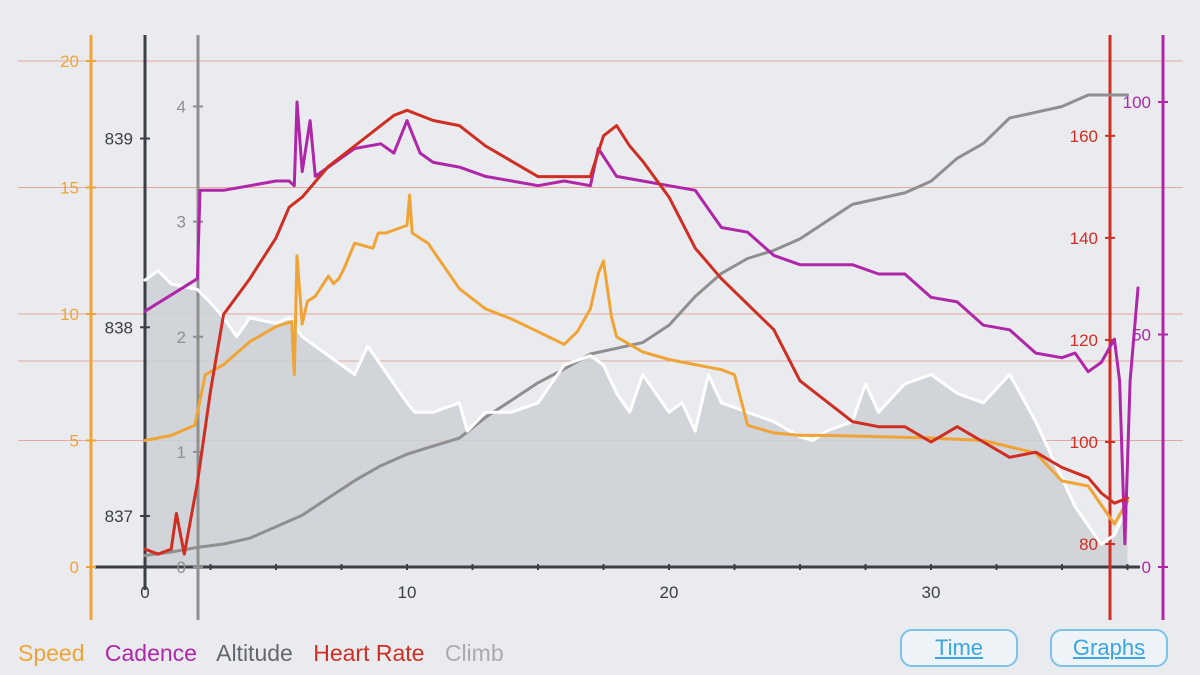 The image size is (1200, 675). What do you see at coordinates (1084, 136) in the screenshot?
I see `heart_rate-tick-label: 160` at bounding box center [1084, 136].